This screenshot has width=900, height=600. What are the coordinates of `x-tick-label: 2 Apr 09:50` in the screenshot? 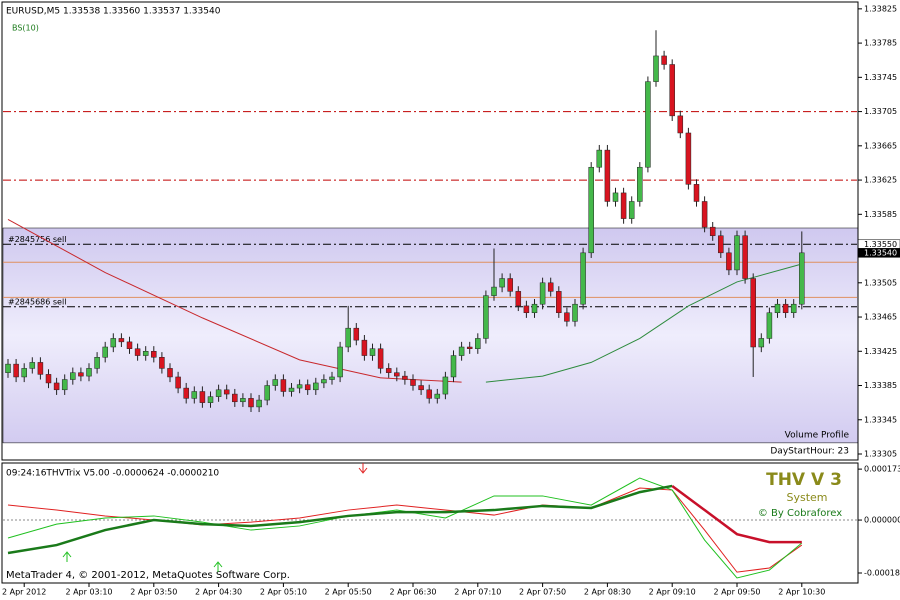 It's located at (736, 592).